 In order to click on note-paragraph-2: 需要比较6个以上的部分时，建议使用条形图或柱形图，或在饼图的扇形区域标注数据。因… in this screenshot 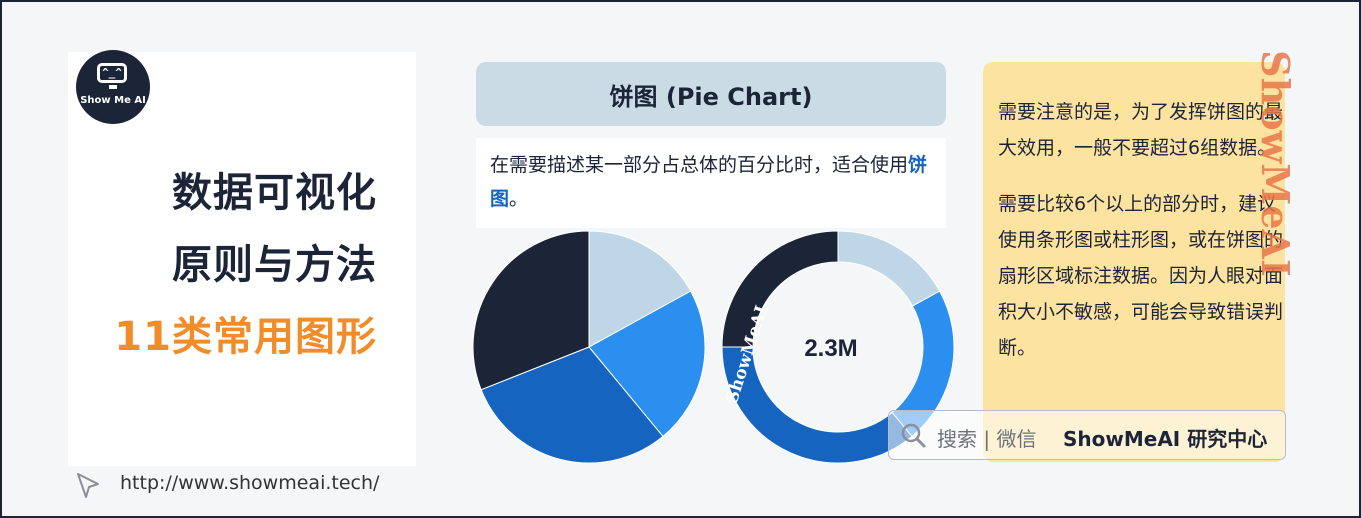, I will do `click(1141, 276)`.